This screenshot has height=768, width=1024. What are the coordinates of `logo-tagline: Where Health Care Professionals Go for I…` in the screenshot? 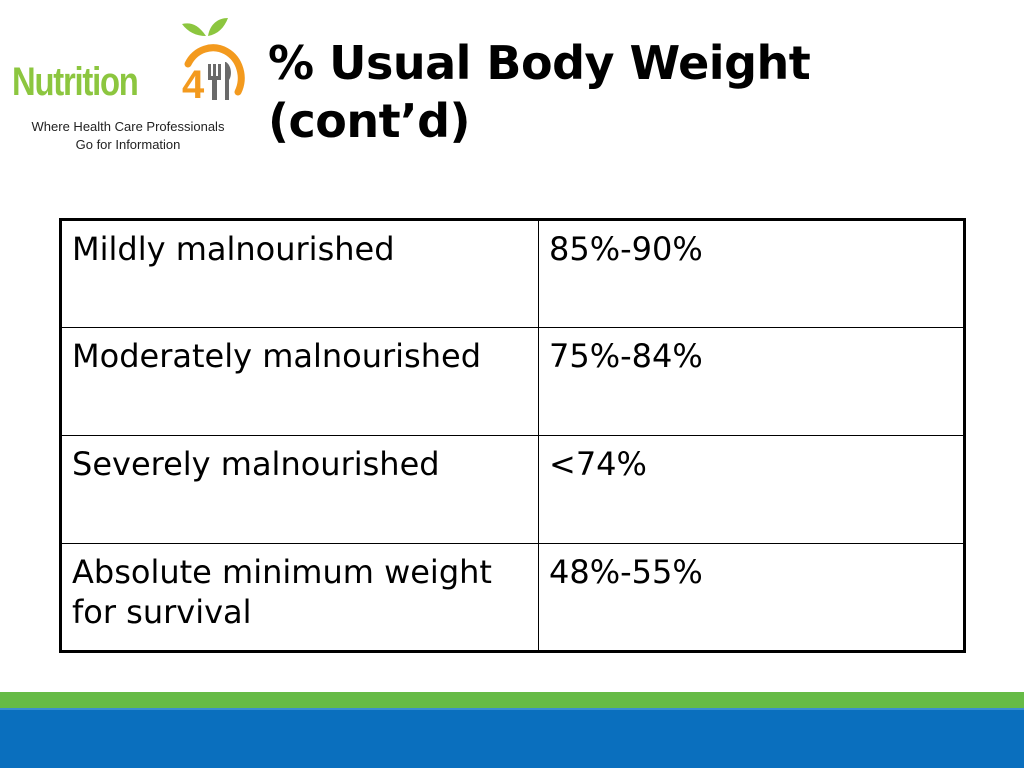 It's located at (128, 136).